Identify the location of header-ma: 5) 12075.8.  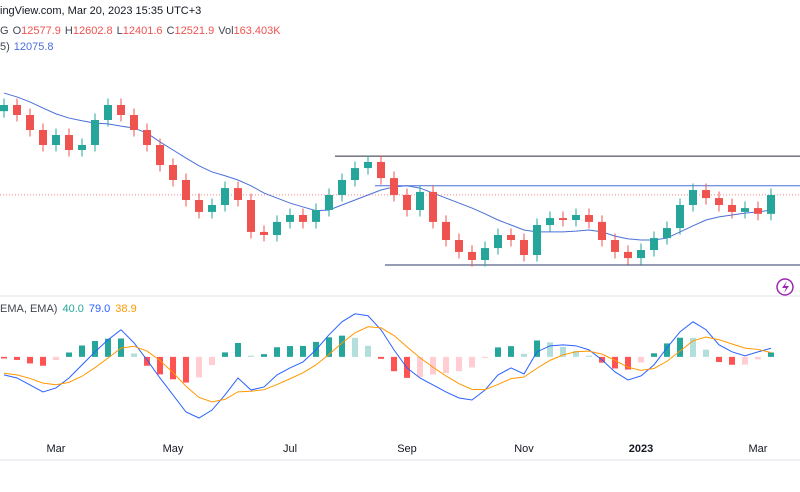
(27, 47).